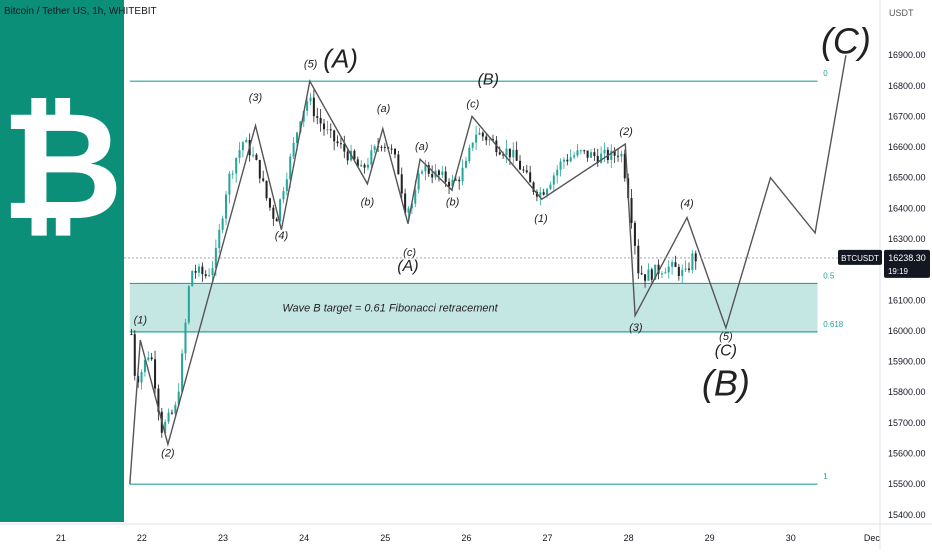 The height and width of the screenshot is (555, 932). I want to click on y-tick-0: 16900.00, so click(907, 55).